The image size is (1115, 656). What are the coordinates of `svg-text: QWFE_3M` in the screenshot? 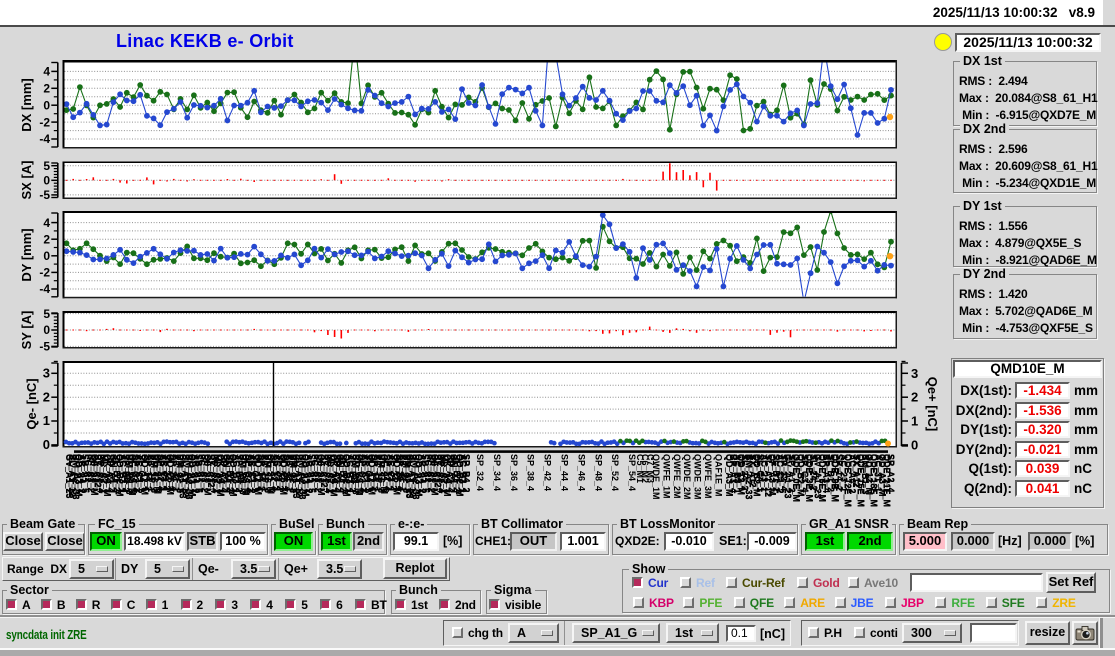 It's located at (708, 476).